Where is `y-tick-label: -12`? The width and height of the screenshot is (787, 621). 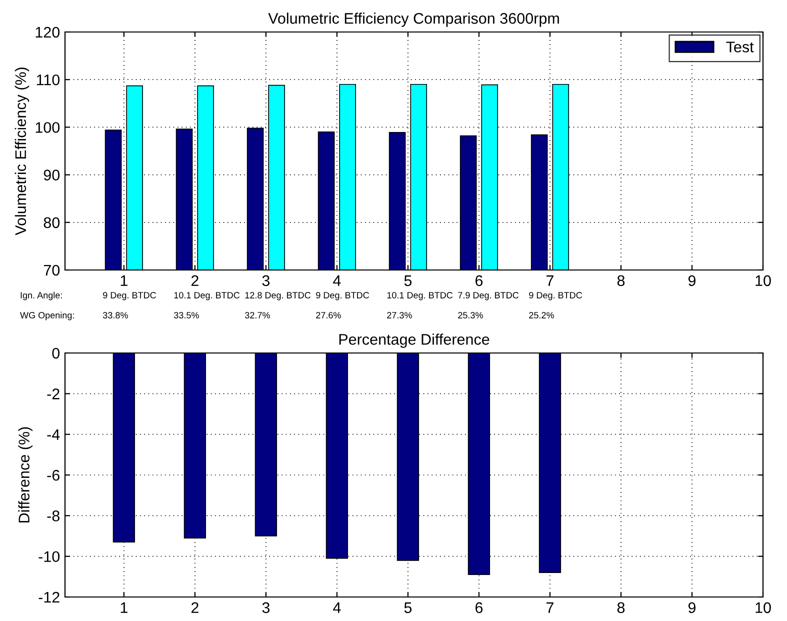
y-tick-label: -12 is located at coordinates (49, 597).